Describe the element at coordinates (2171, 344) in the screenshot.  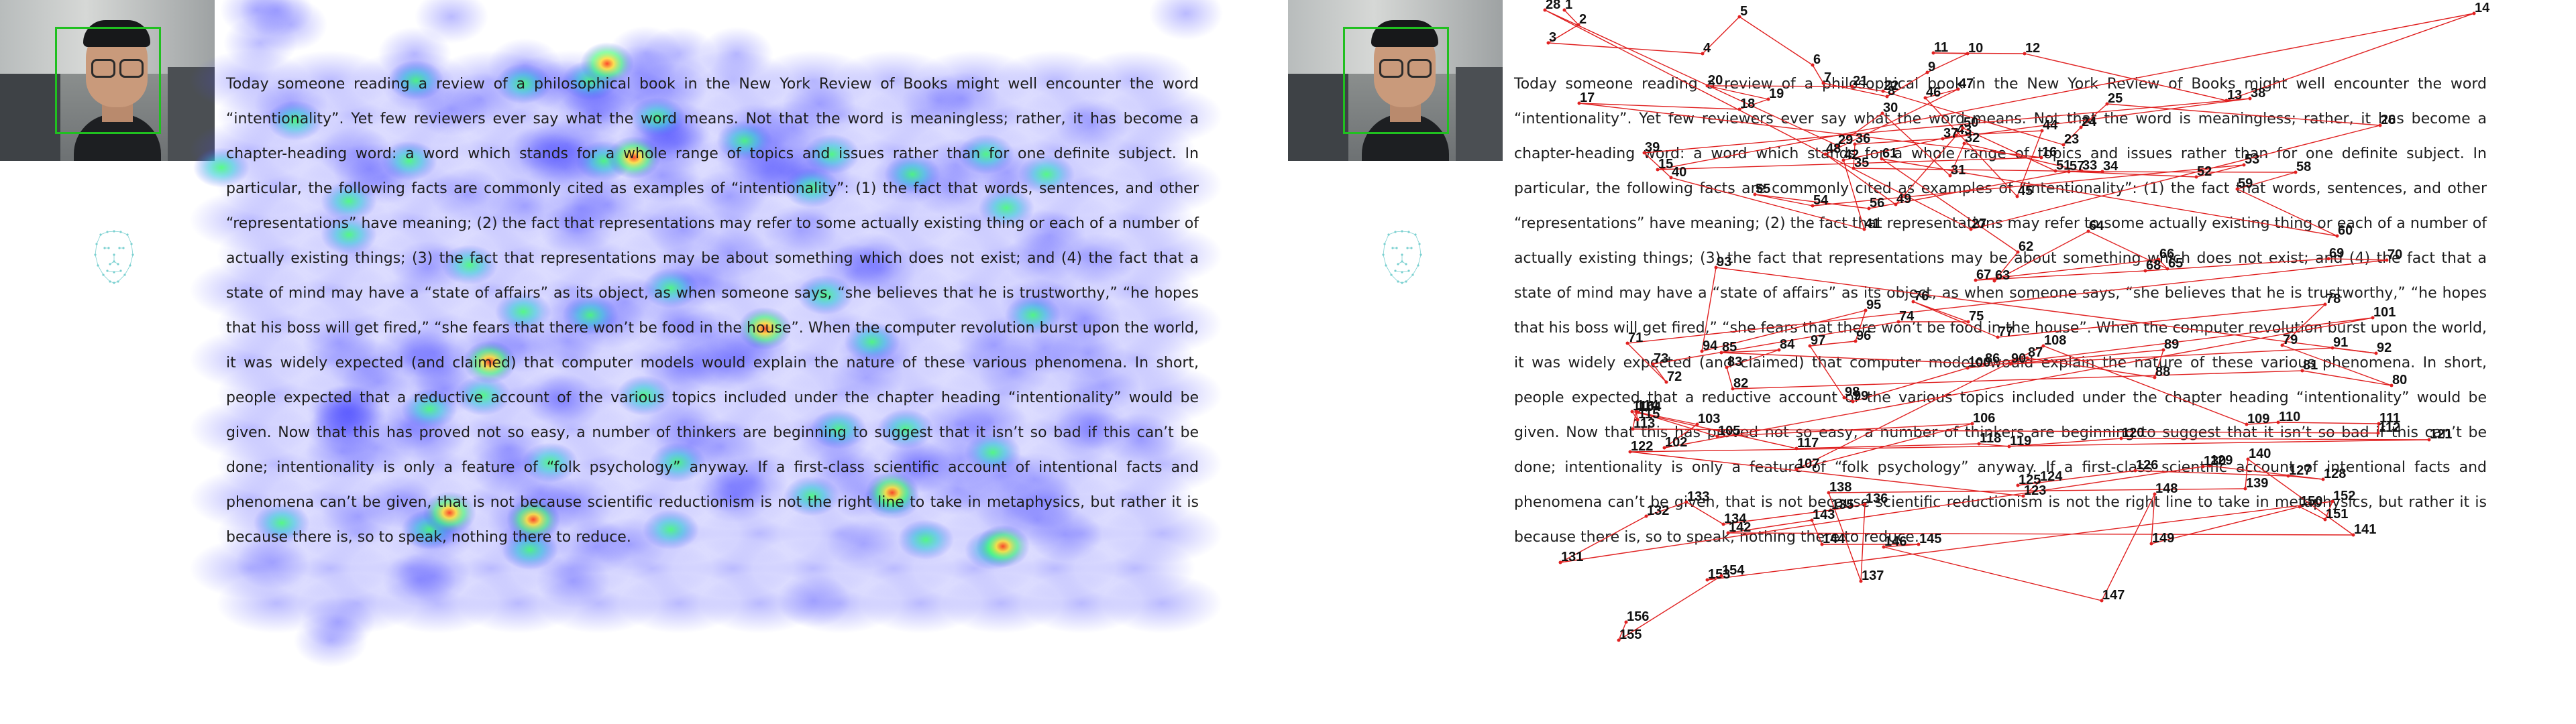
I see `fixation-label: 89` at that location.